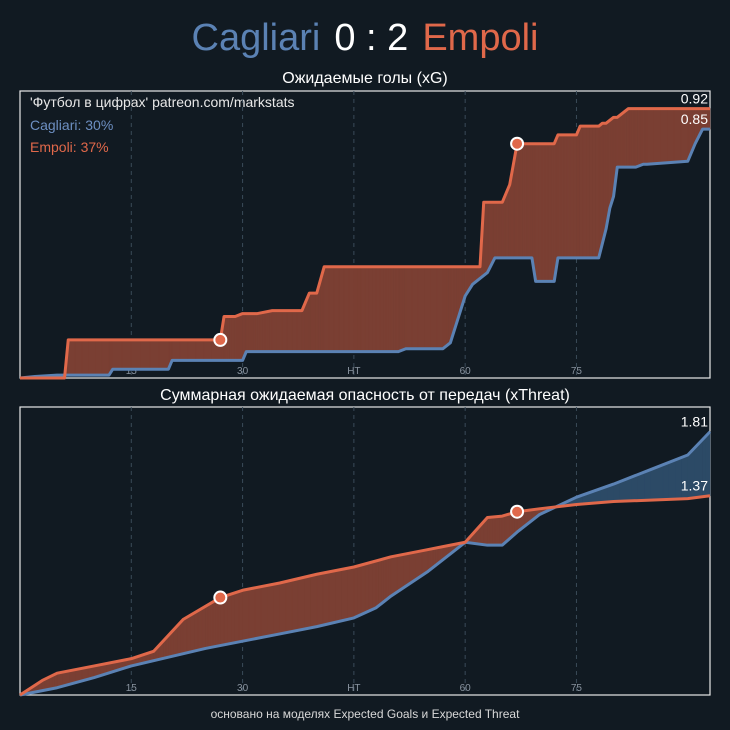  Describe the element at coordinates (256, 38) in the screenshot. I see `home-team-name: Cagliari` at that location.